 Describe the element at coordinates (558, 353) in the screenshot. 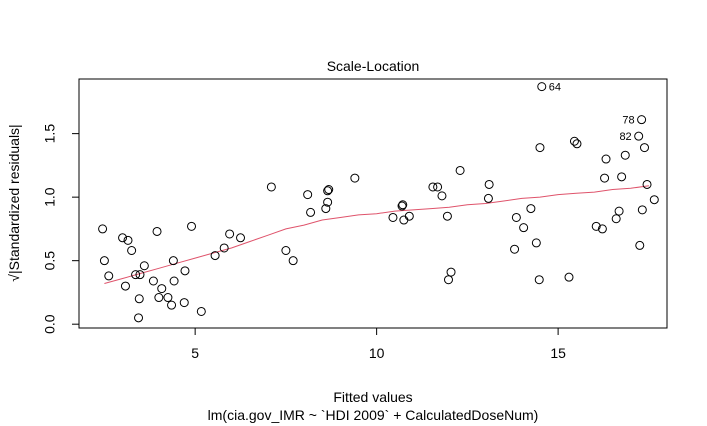

I see `x-tick-label: 15` at that location.